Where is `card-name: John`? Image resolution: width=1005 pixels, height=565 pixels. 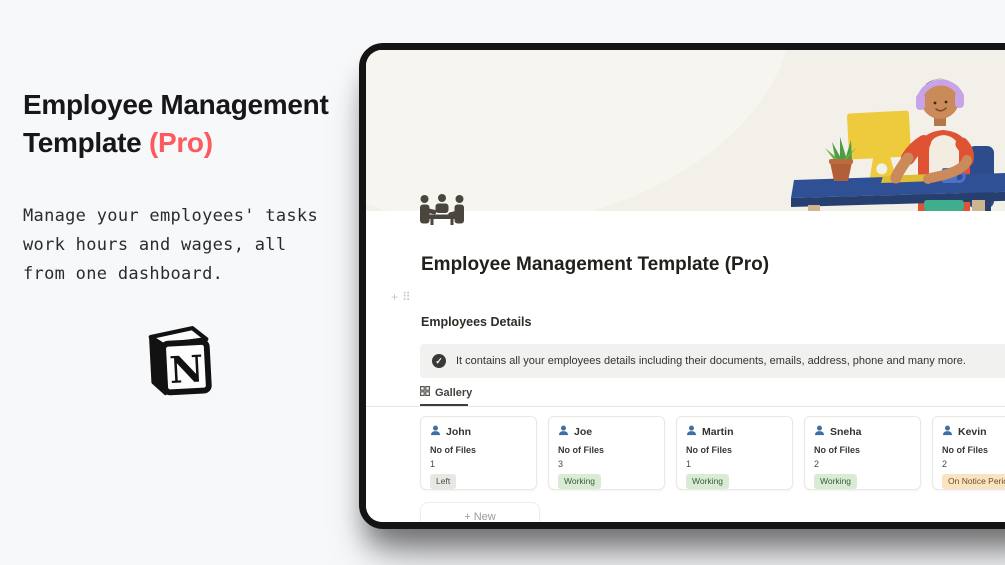
card-name: John is located at coordinates (459, 432).